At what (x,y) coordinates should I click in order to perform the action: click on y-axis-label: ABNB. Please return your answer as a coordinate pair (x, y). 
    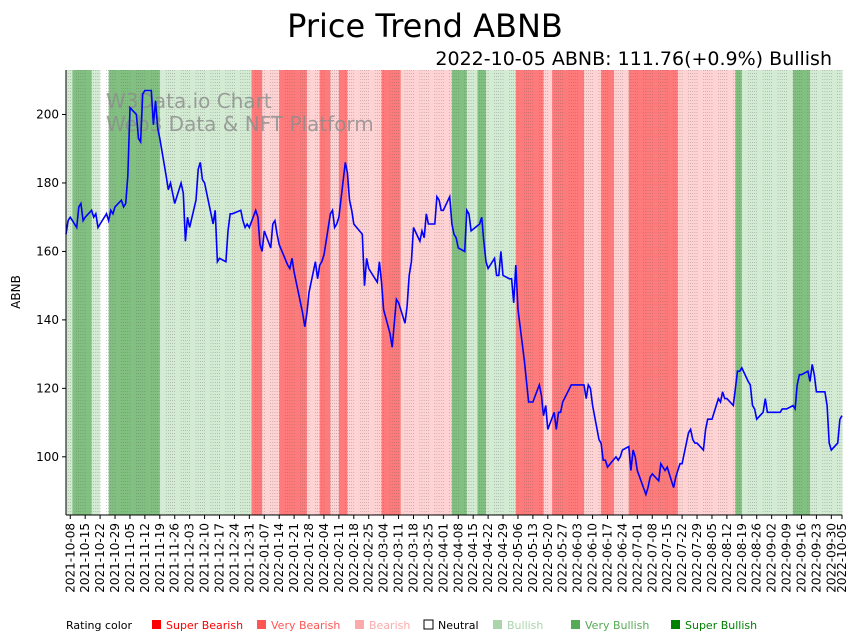
    Looking at the image, I should click on (16, 292).